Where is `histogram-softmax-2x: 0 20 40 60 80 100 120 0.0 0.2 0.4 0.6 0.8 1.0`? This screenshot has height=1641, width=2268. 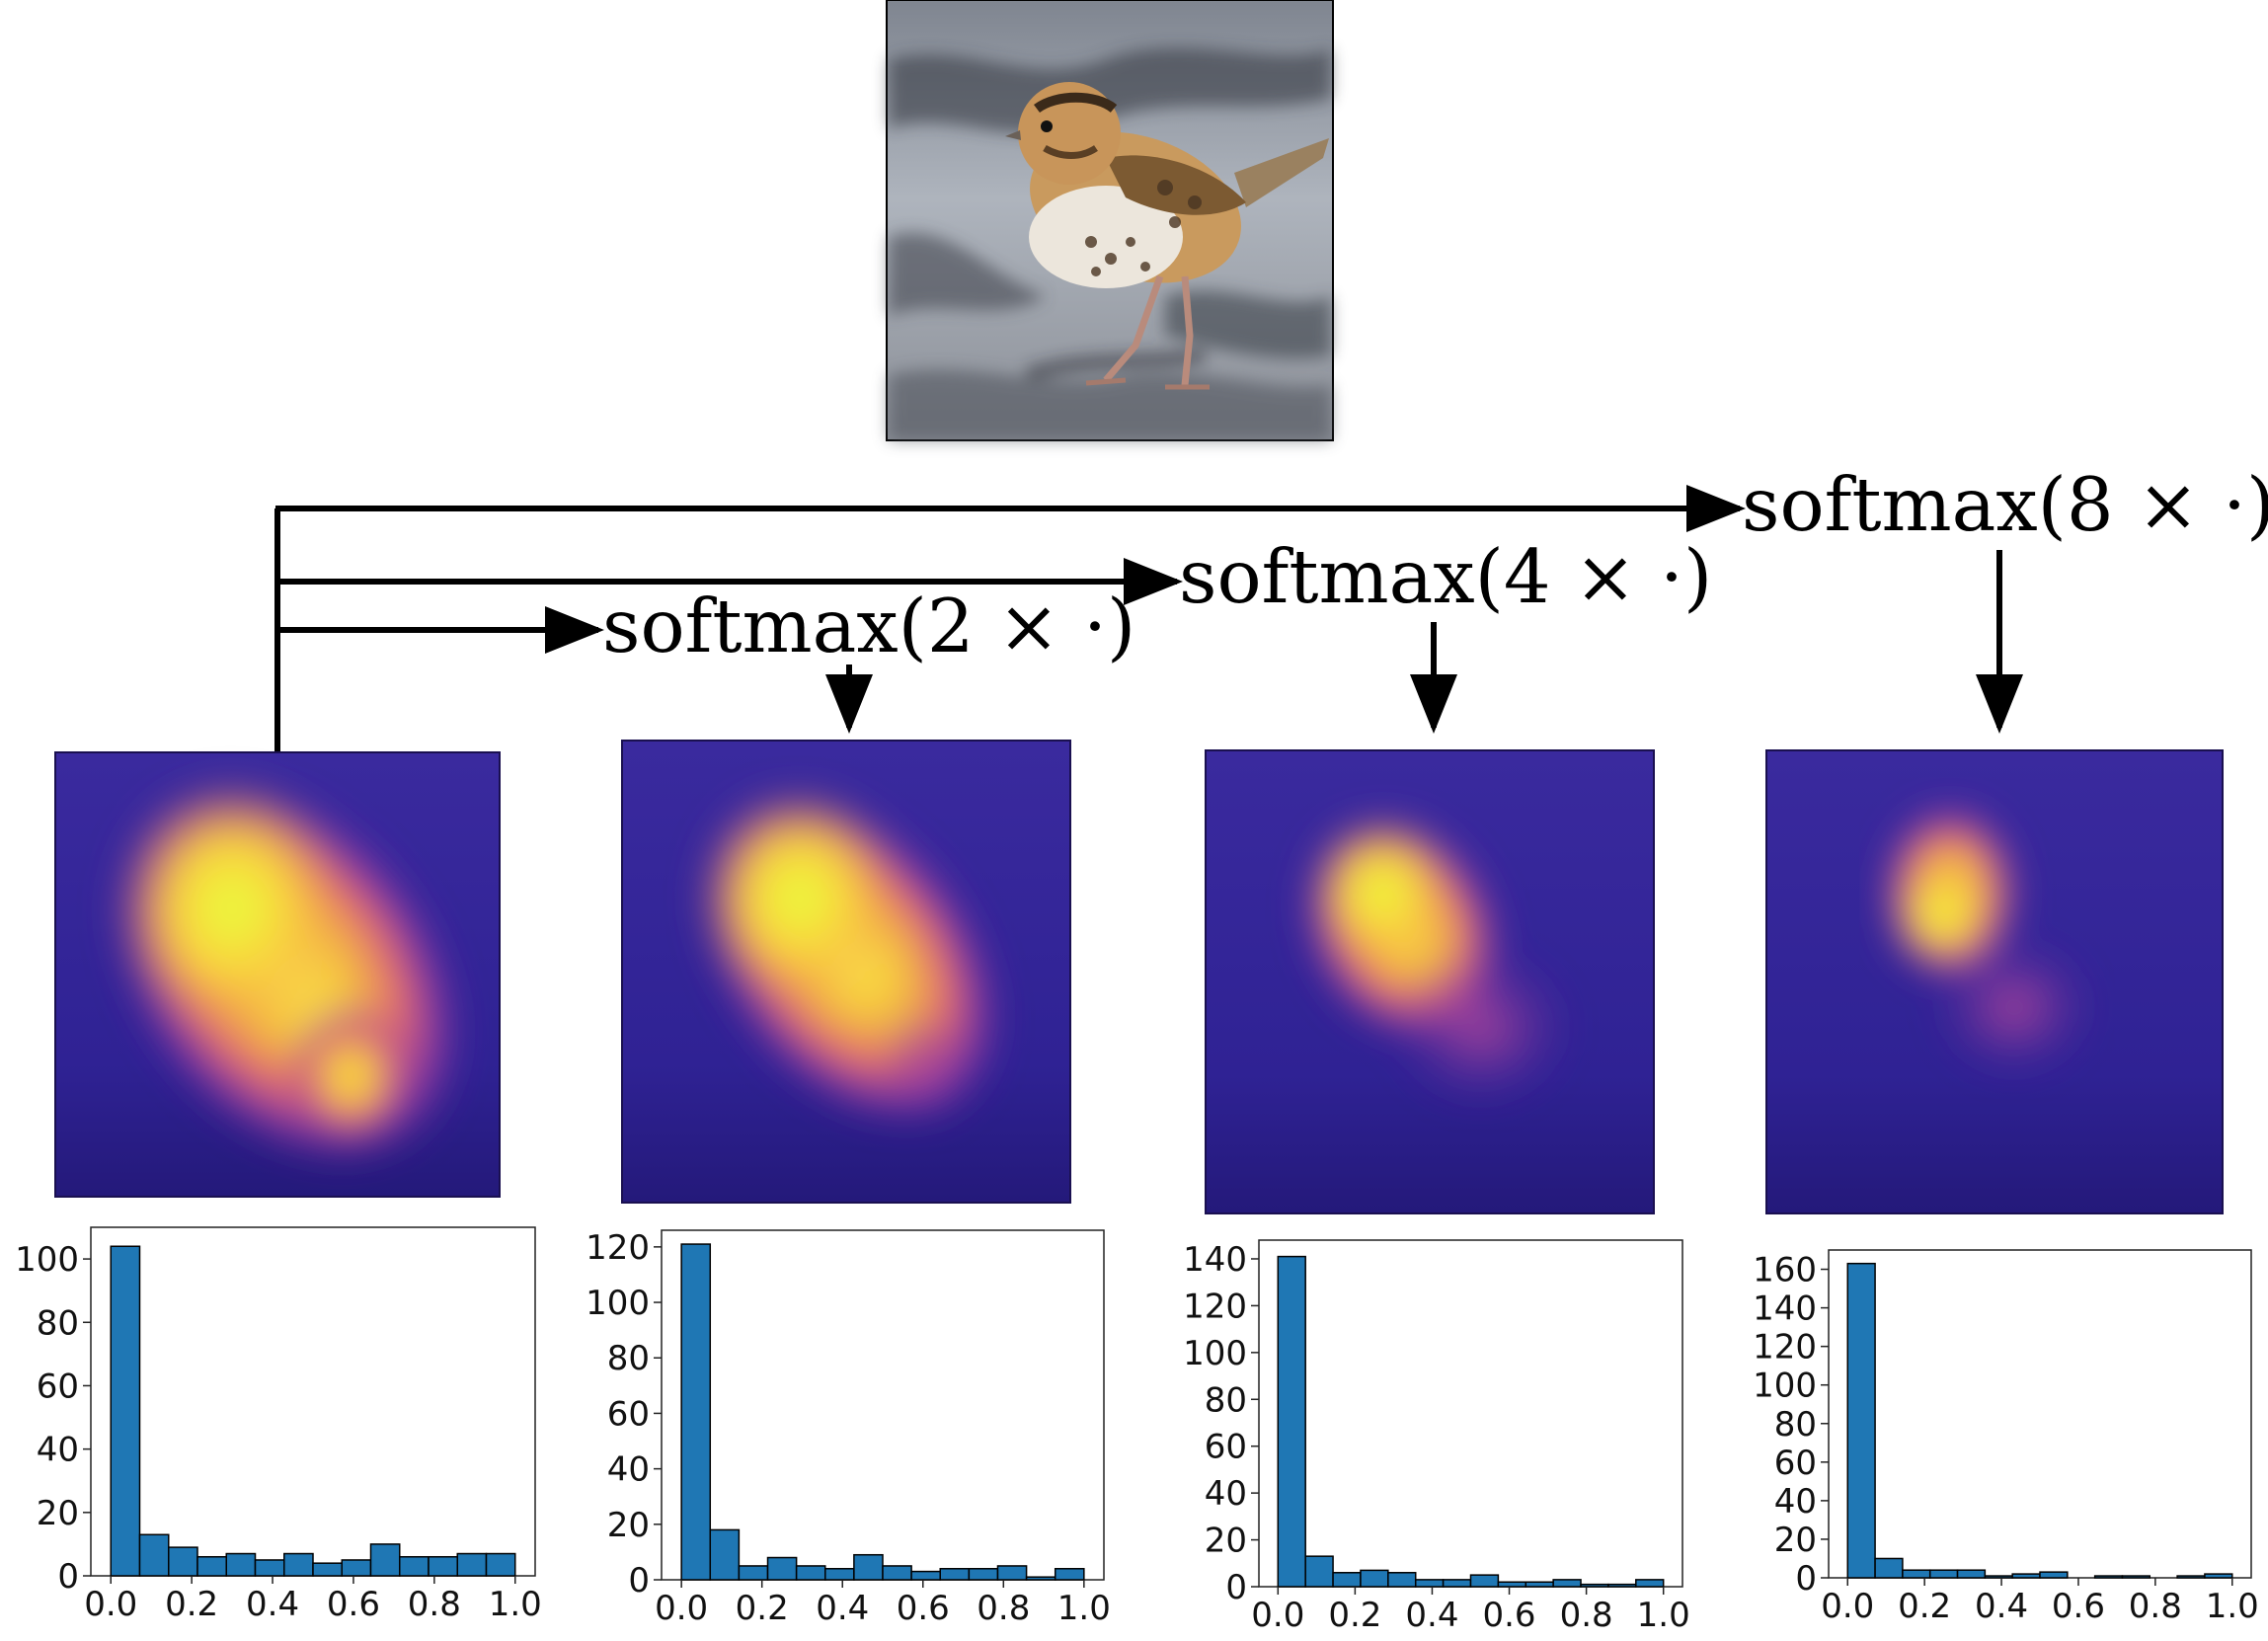 histogram-softmax-2x: 0 20 40 60 80 100 120 0.0 0.2 0.4 0.6 0.8 1.0 is located at coordinates (848, 1428).